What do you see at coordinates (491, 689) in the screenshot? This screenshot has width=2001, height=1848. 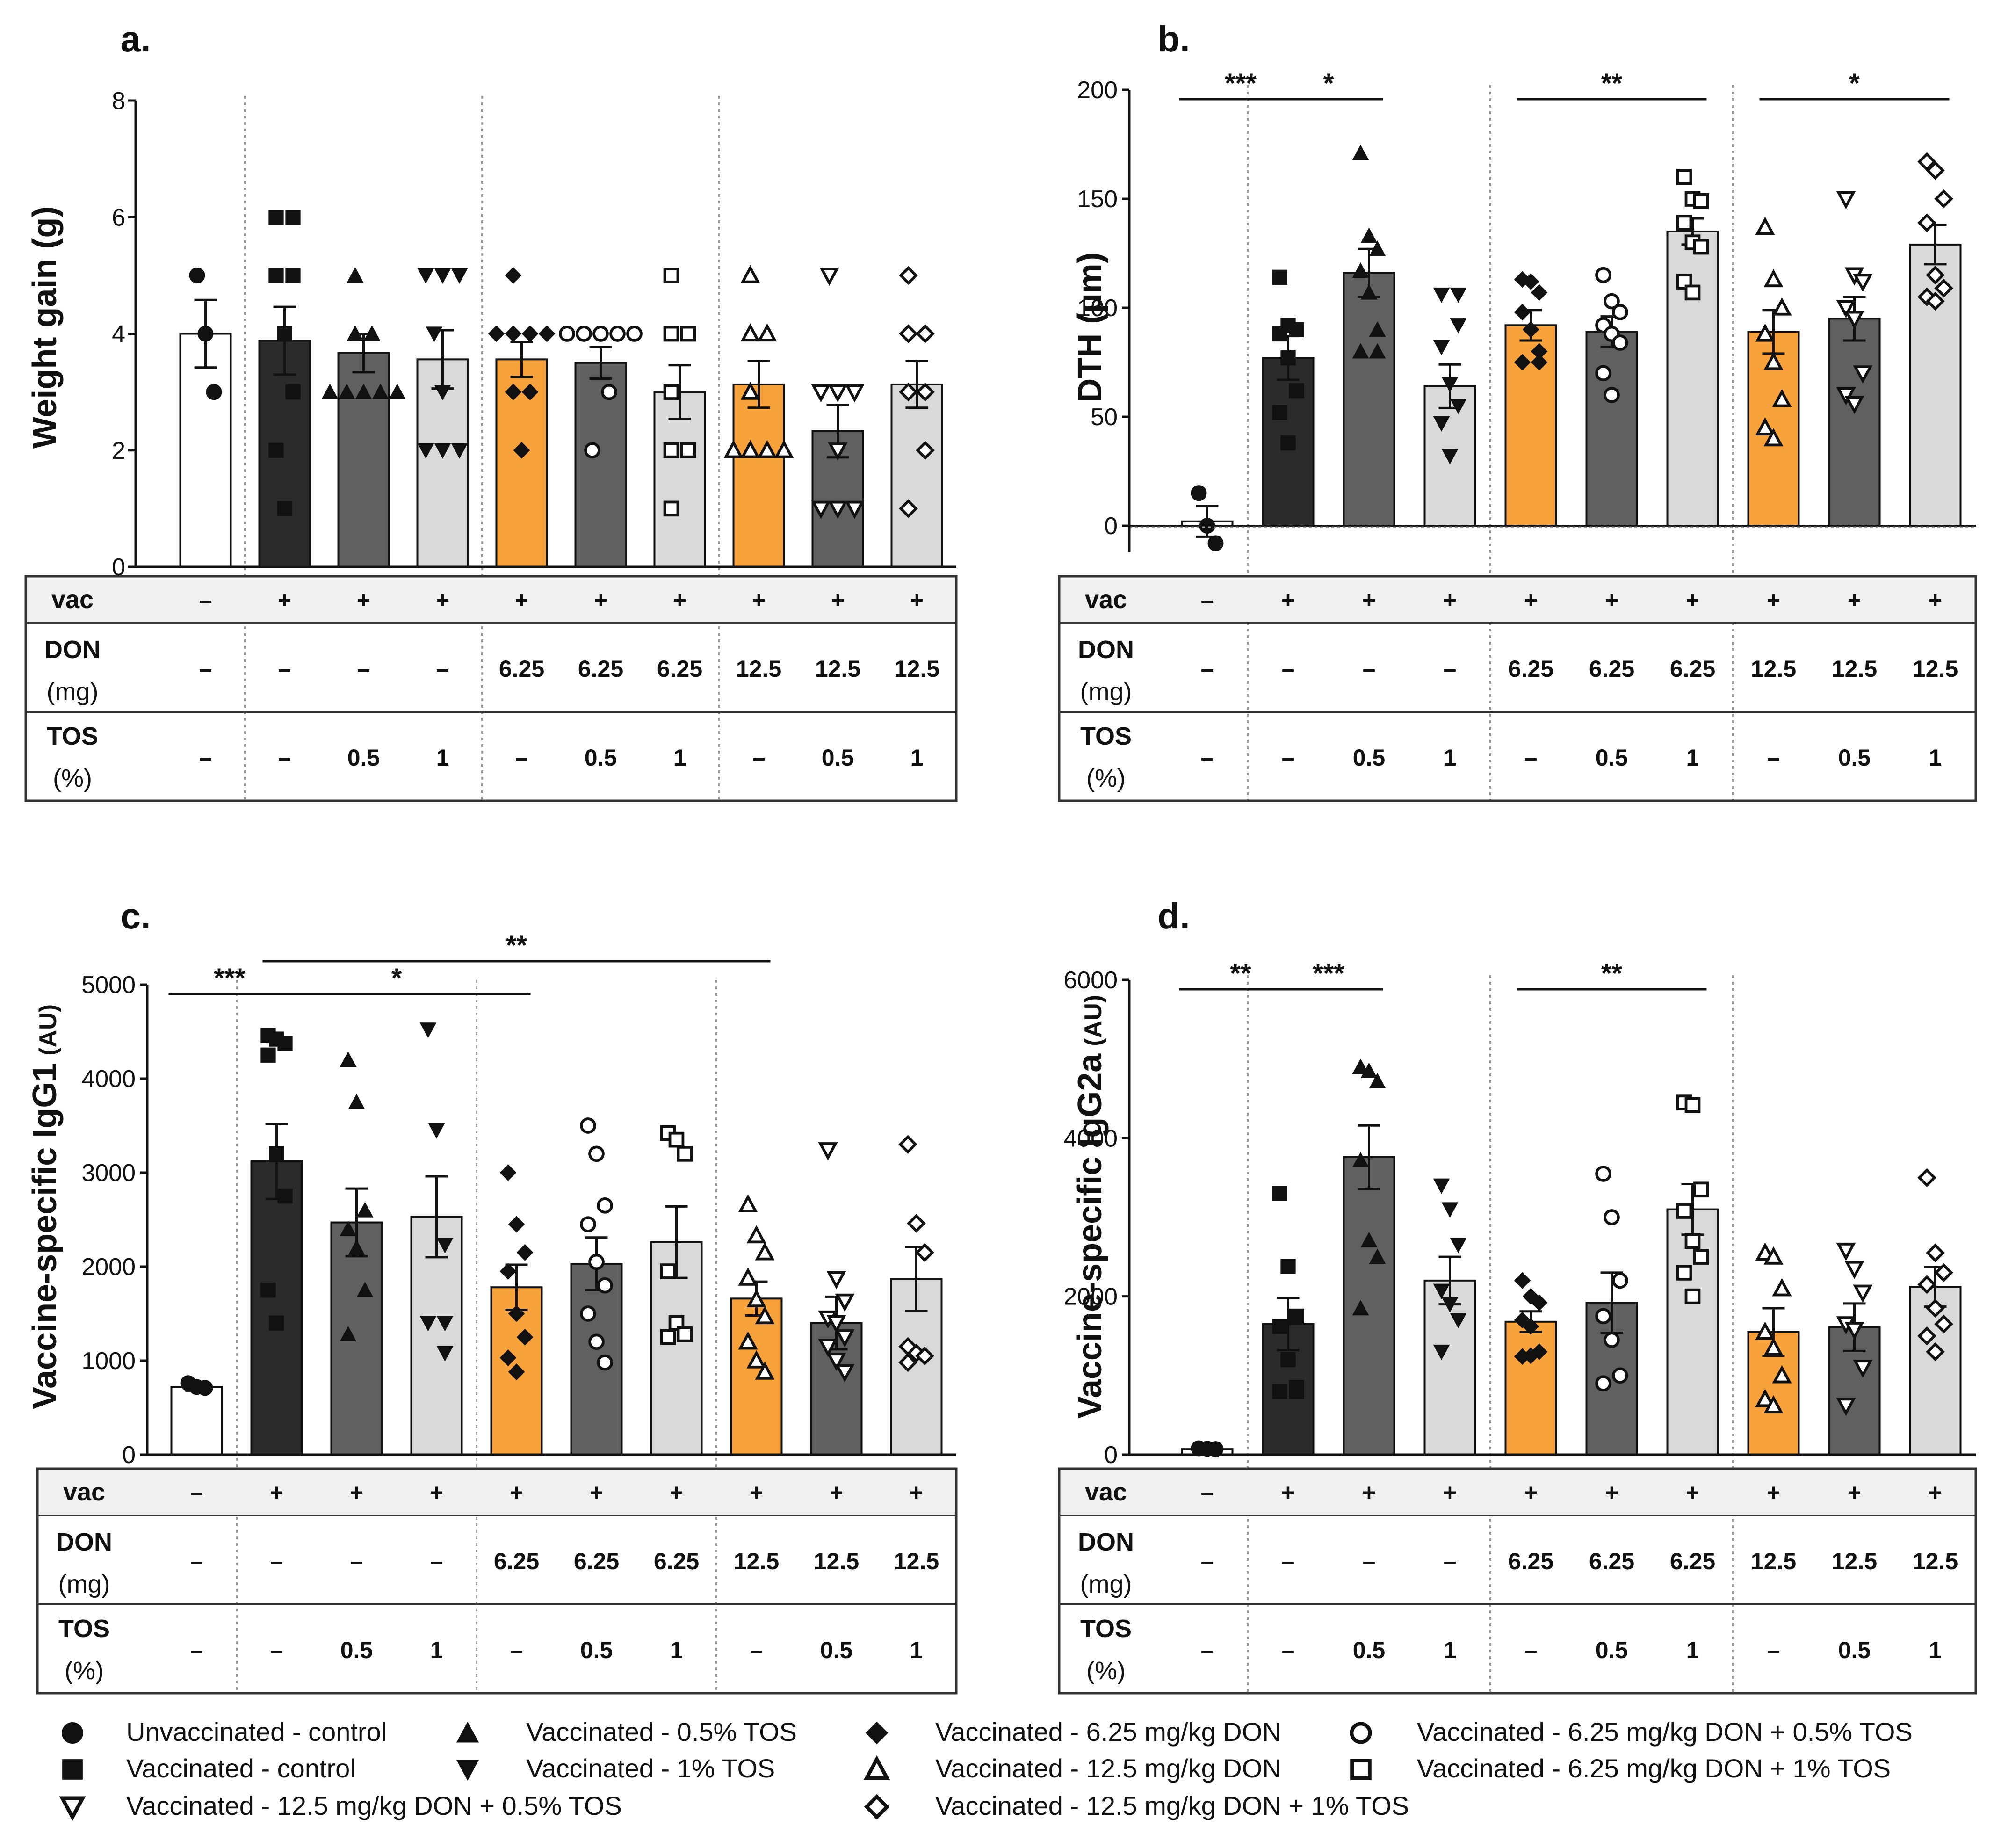 I see `table-border` at bounding box center [491, 689].